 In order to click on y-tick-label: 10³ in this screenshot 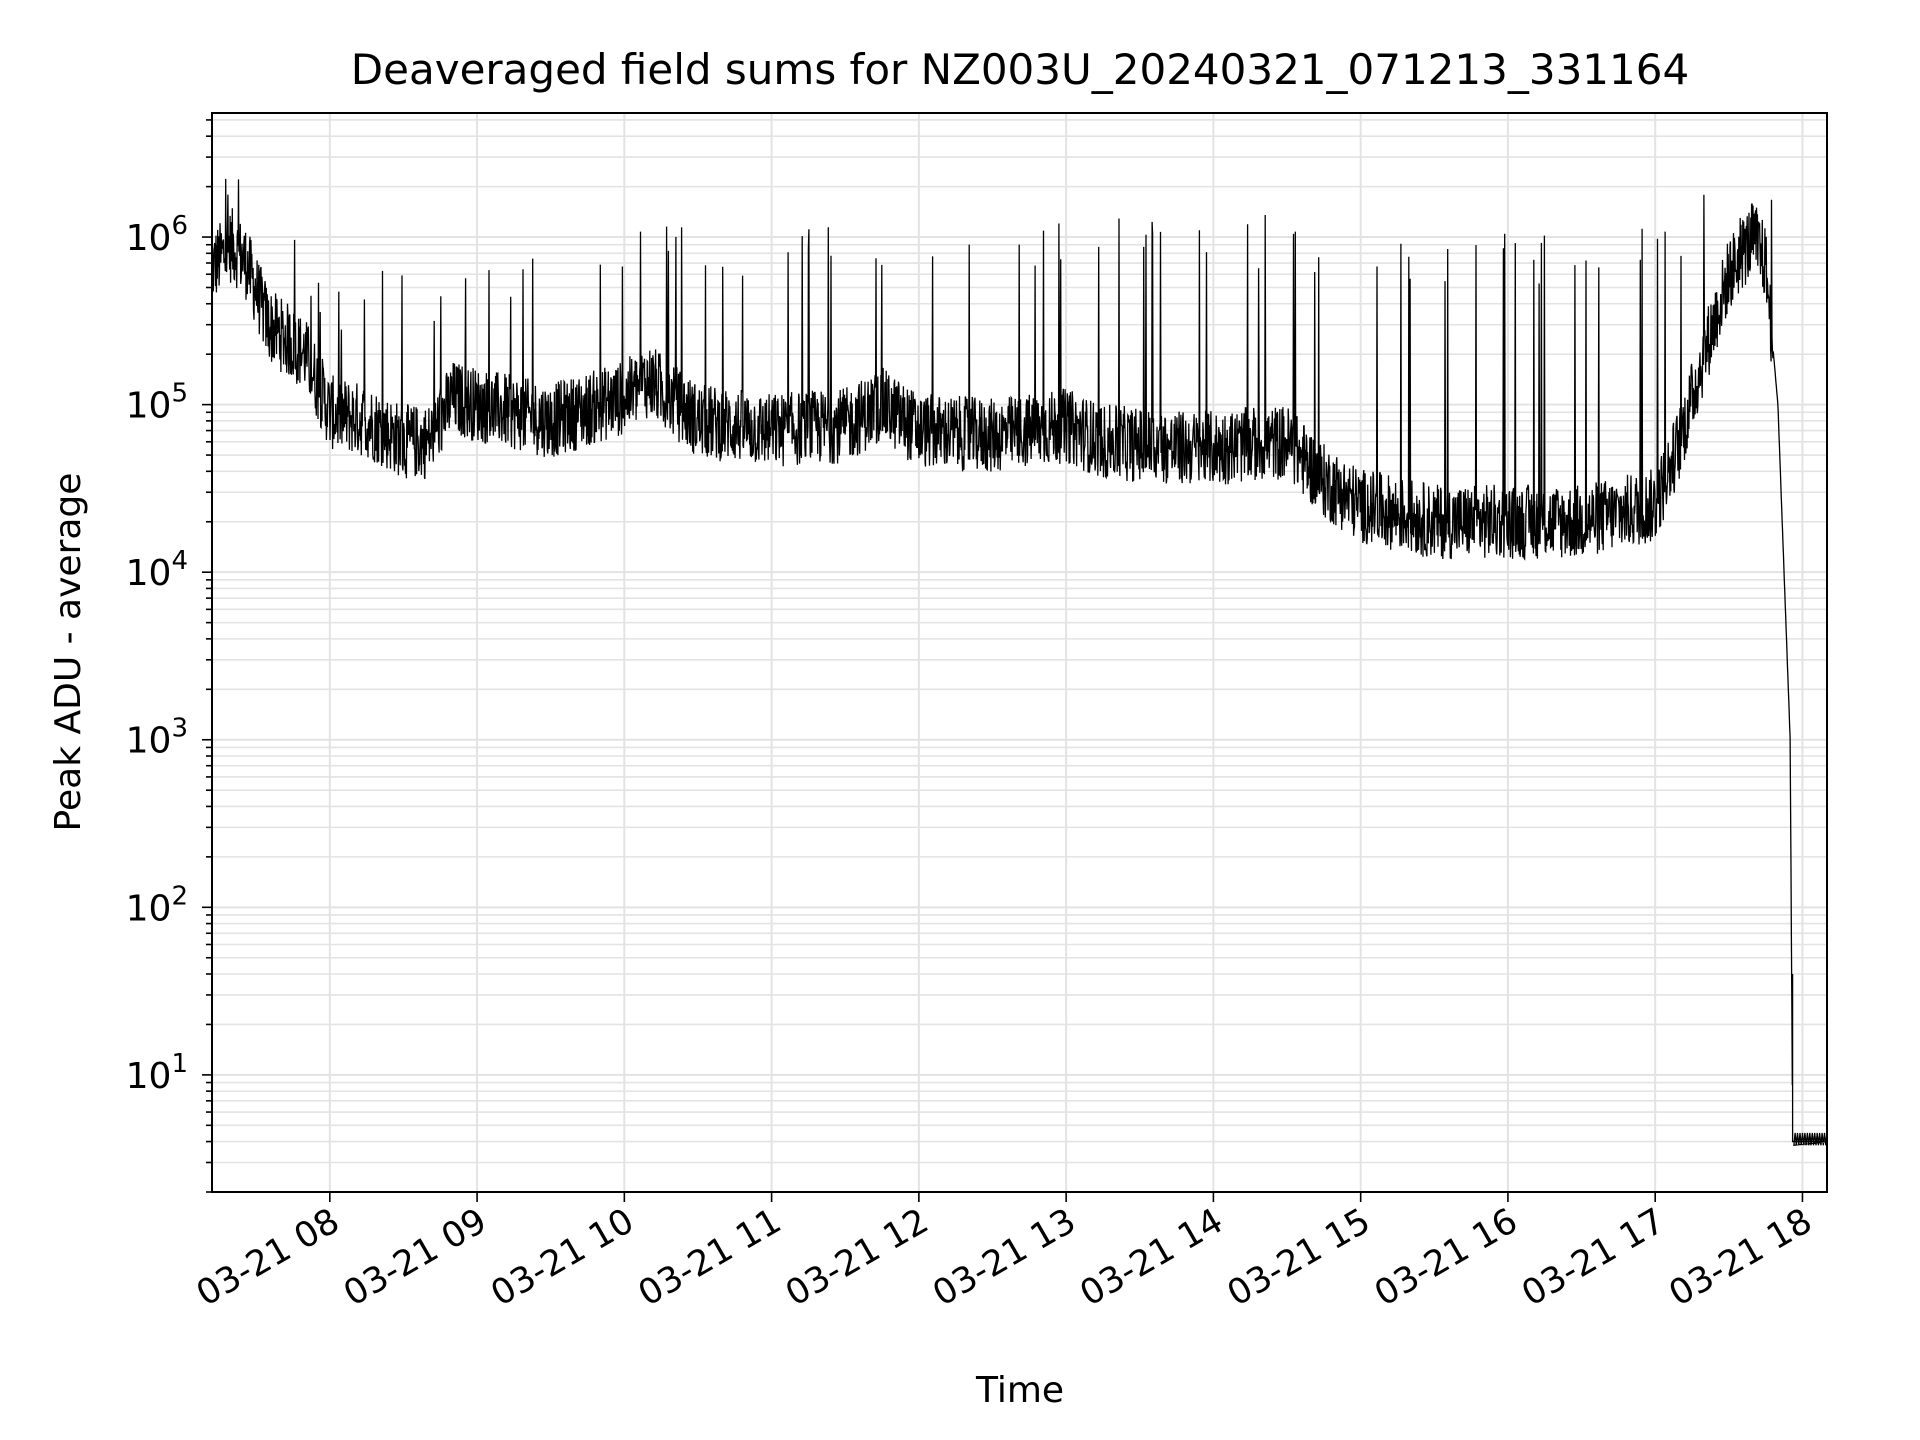, I will do `click(157, 738)`.